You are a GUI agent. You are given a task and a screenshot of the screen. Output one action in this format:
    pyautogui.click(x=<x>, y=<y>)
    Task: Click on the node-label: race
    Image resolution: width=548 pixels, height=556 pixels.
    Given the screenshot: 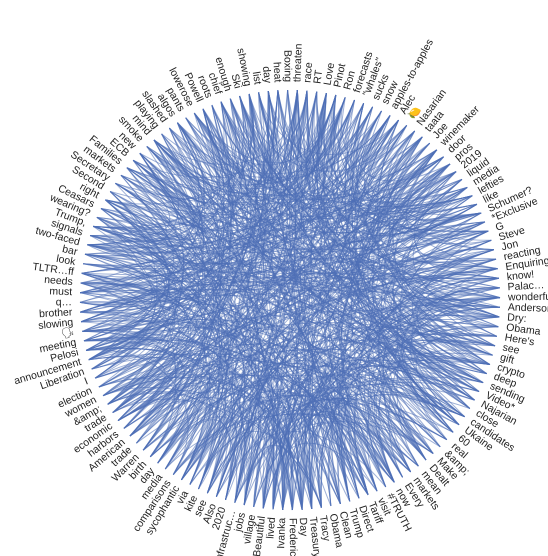 What is the action you would take?
    pyautogui.click(x=308, y=72)
    